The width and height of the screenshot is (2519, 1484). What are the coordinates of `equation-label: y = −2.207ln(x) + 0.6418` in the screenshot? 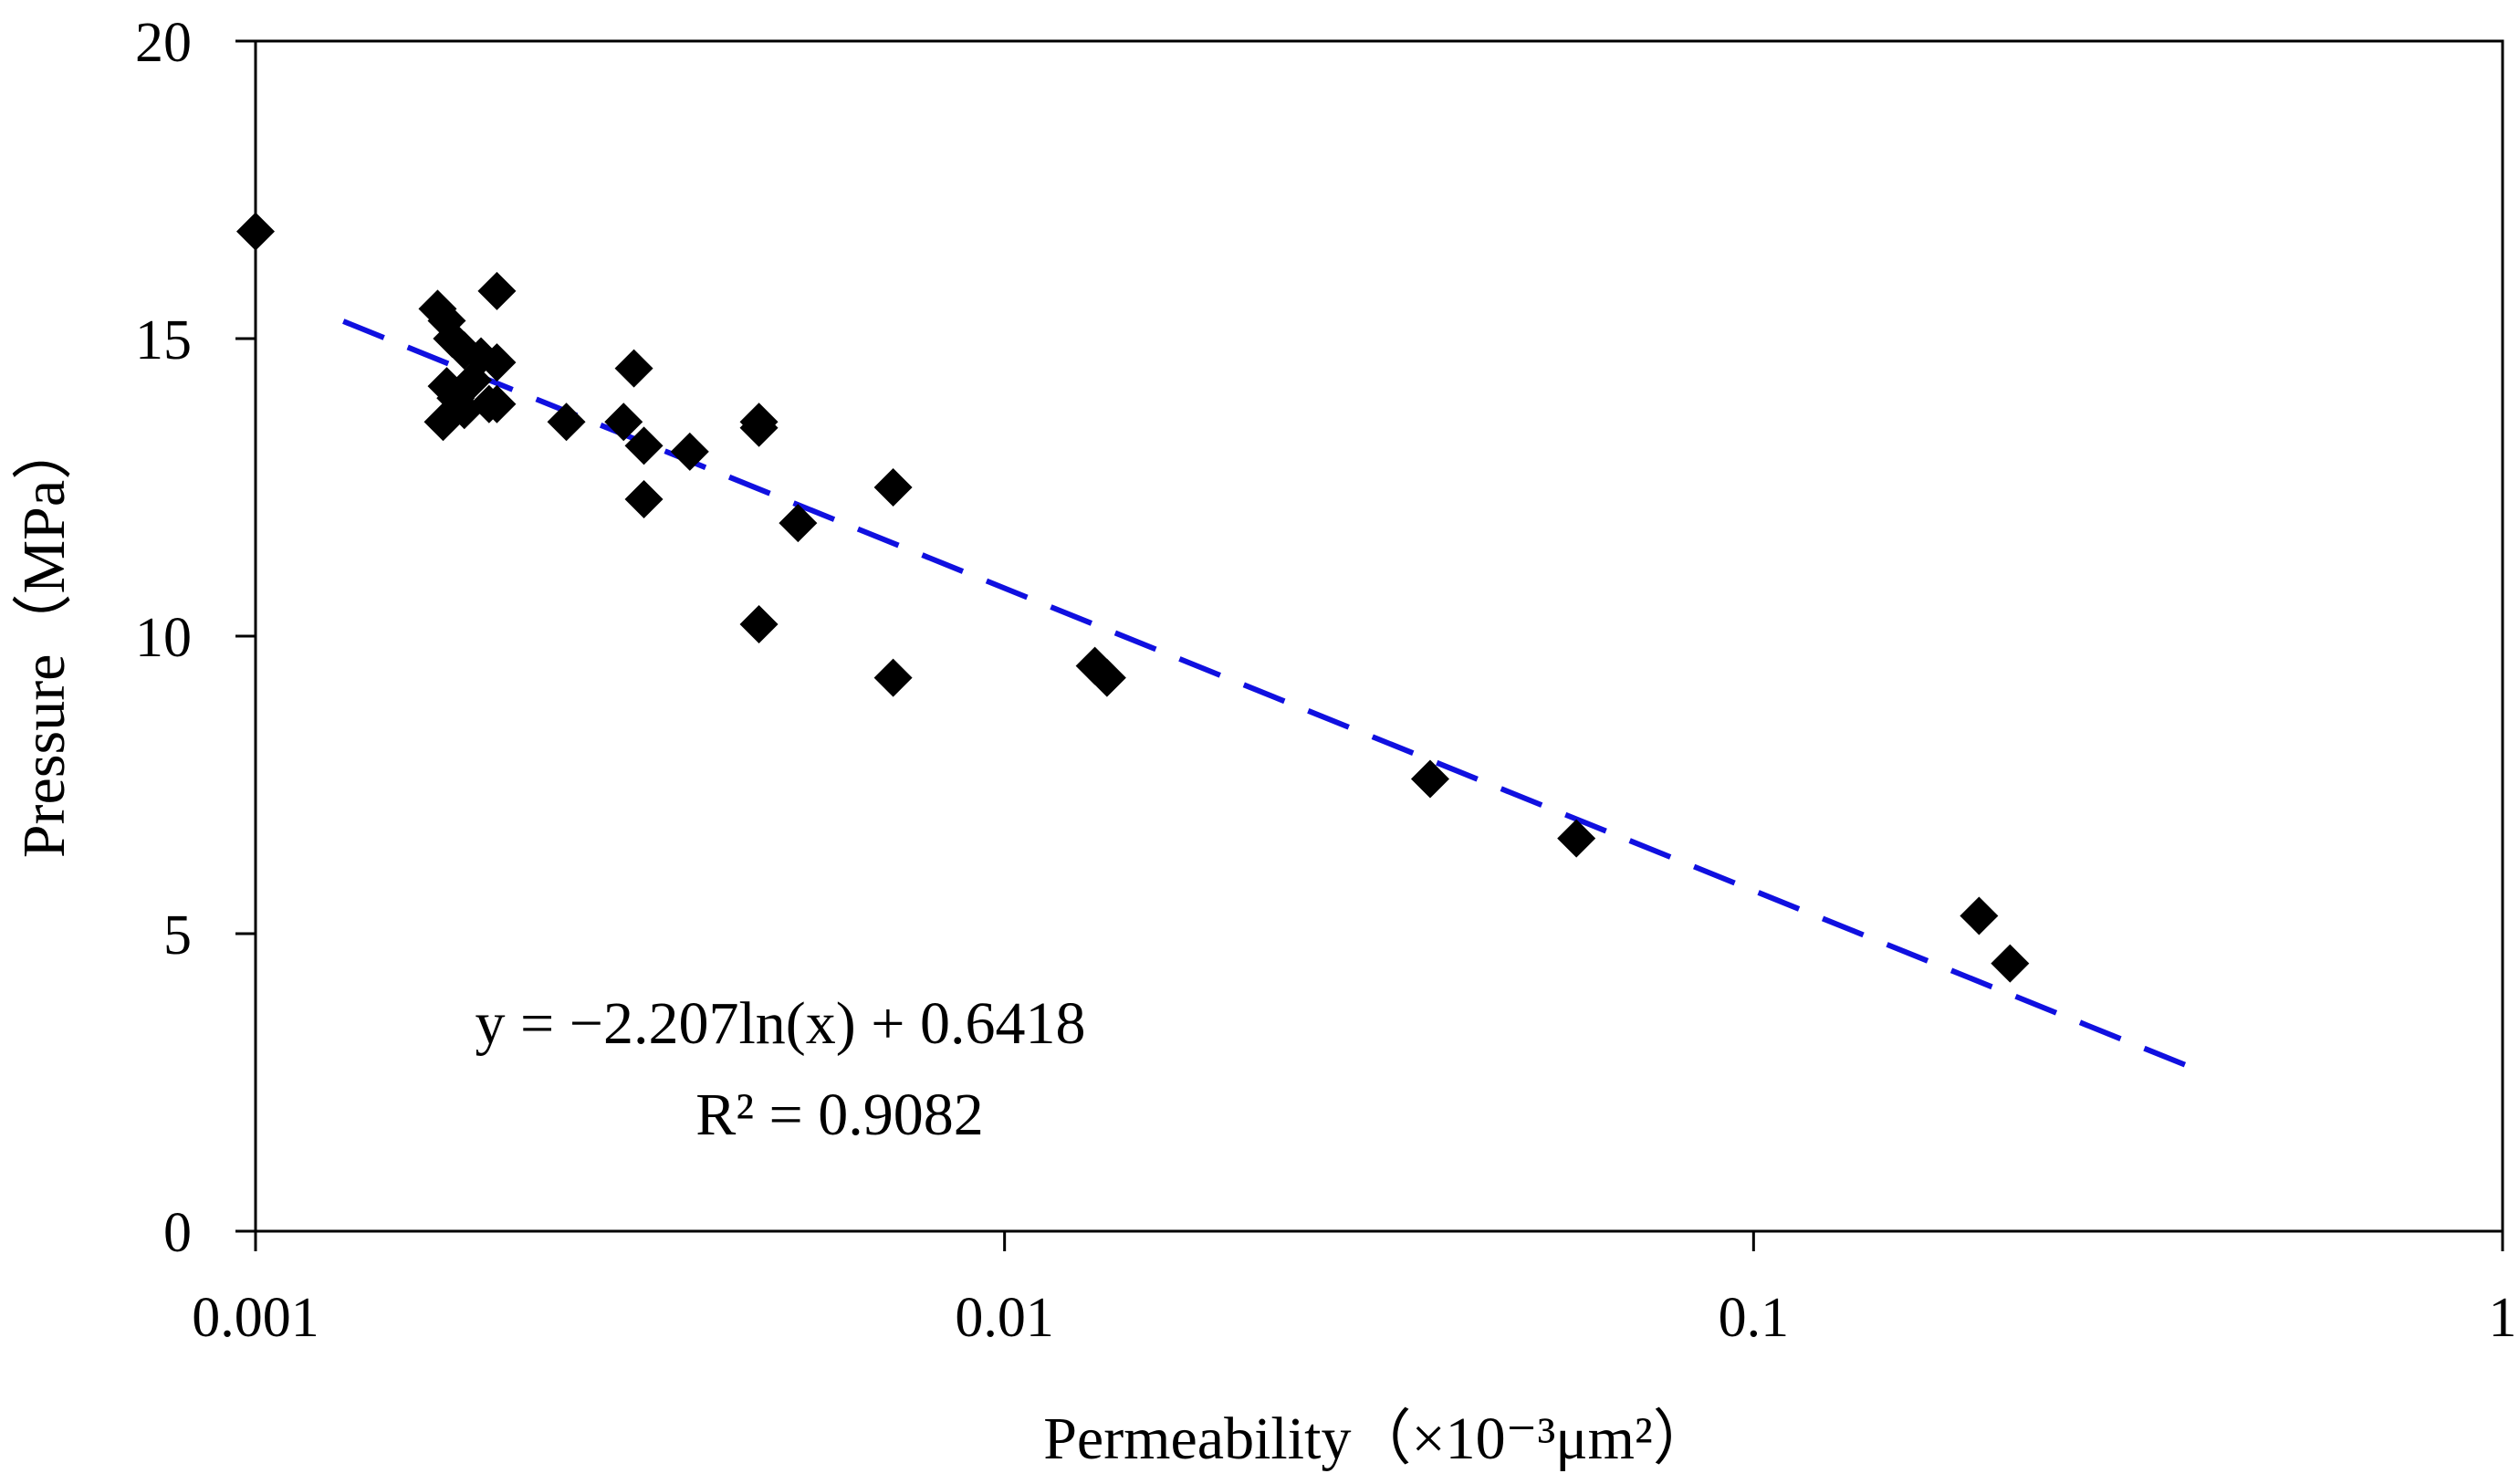 It's located at (781, 1024).